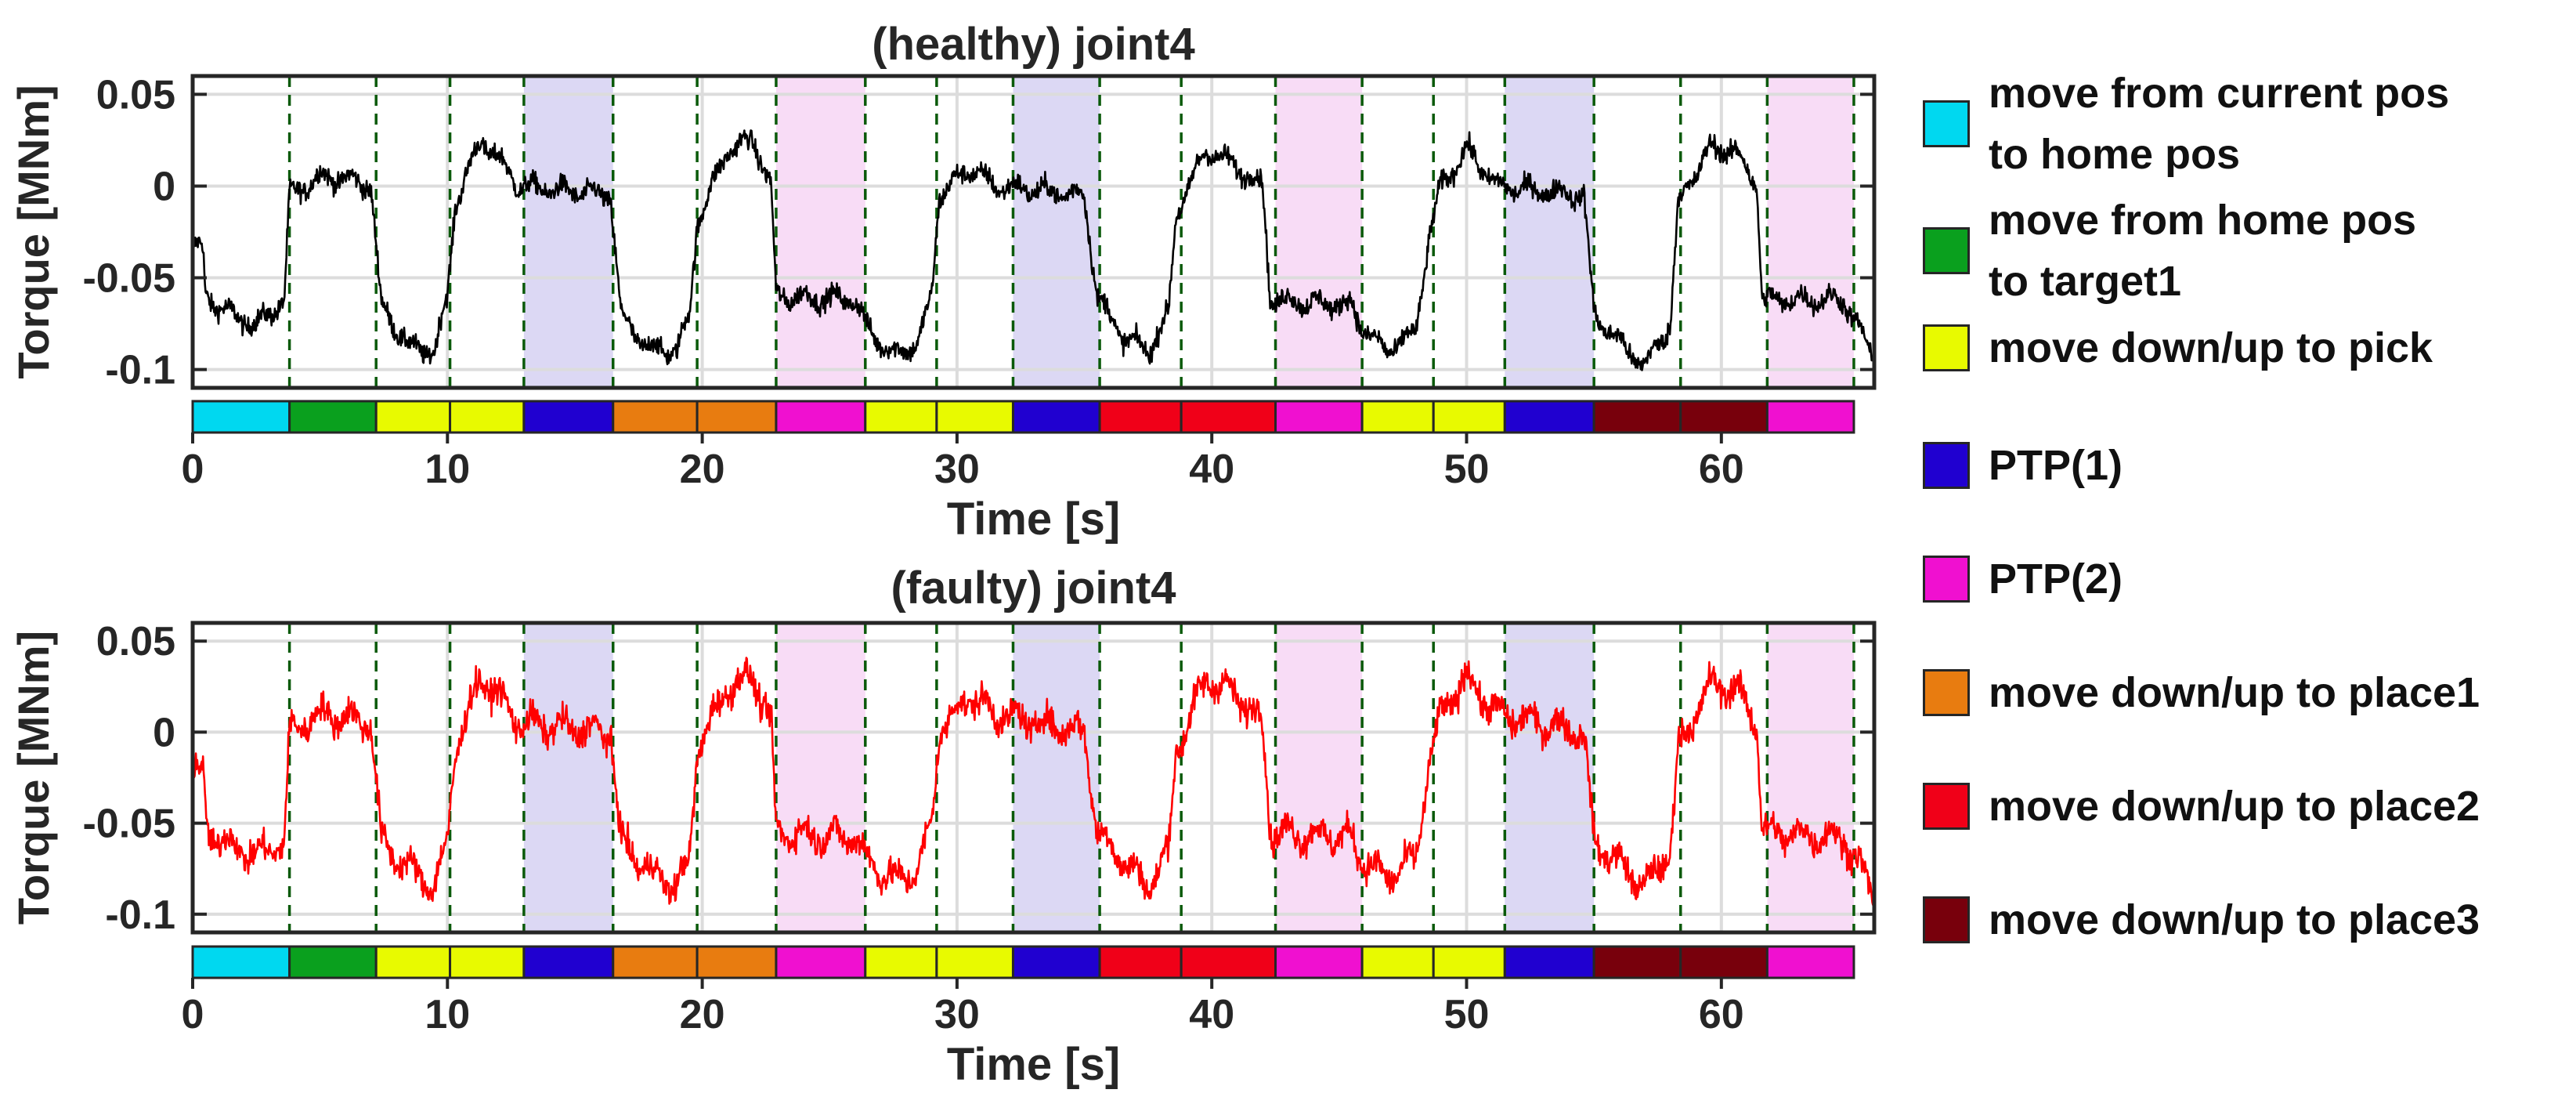 The width and height of the screenshot is (2576, 1104). What do you see at coordinates (2056, 579) in the screenshot?
I see `legend-label: PTP(2)` at bounding box center [2056, 579].